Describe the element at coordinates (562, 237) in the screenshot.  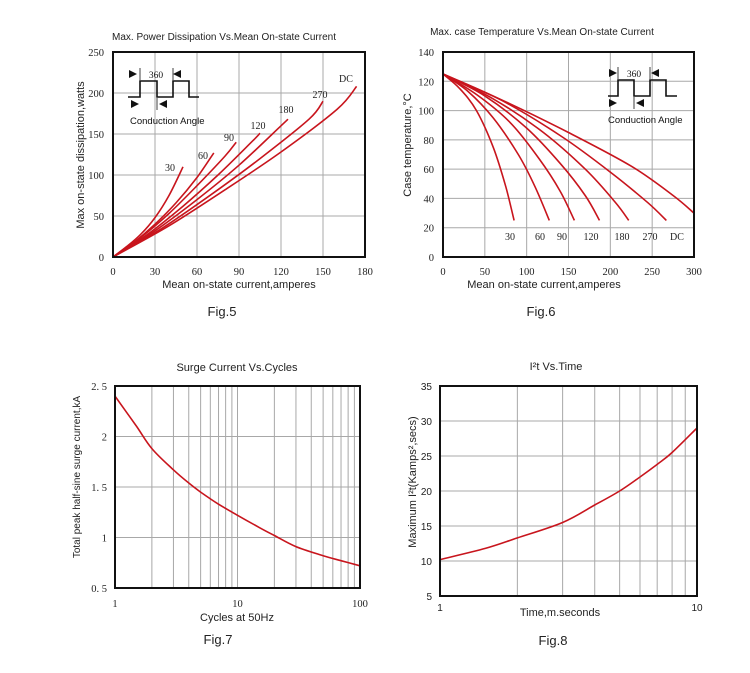
I see `series-label-90: 90` at that location.